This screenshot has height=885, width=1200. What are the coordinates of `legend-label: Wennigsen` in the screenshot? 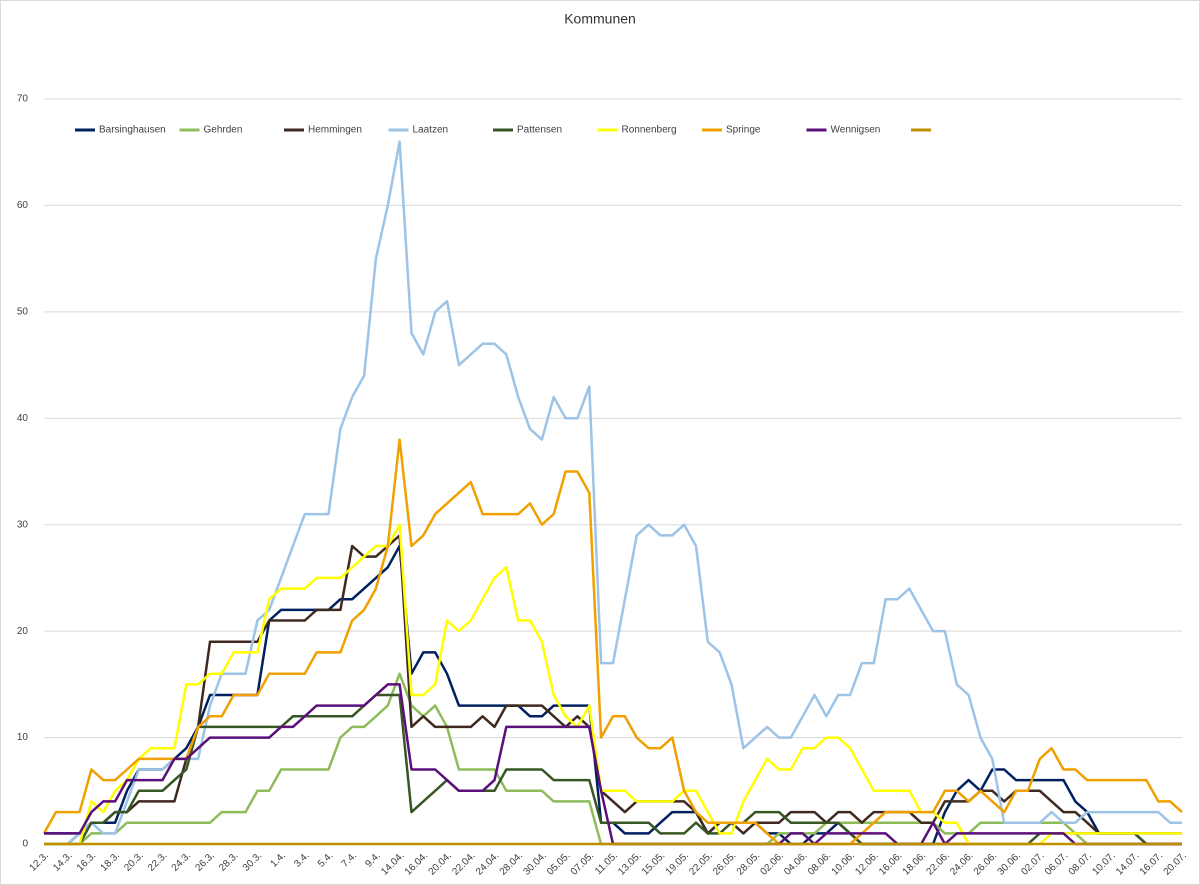 It's located at (856, 130).